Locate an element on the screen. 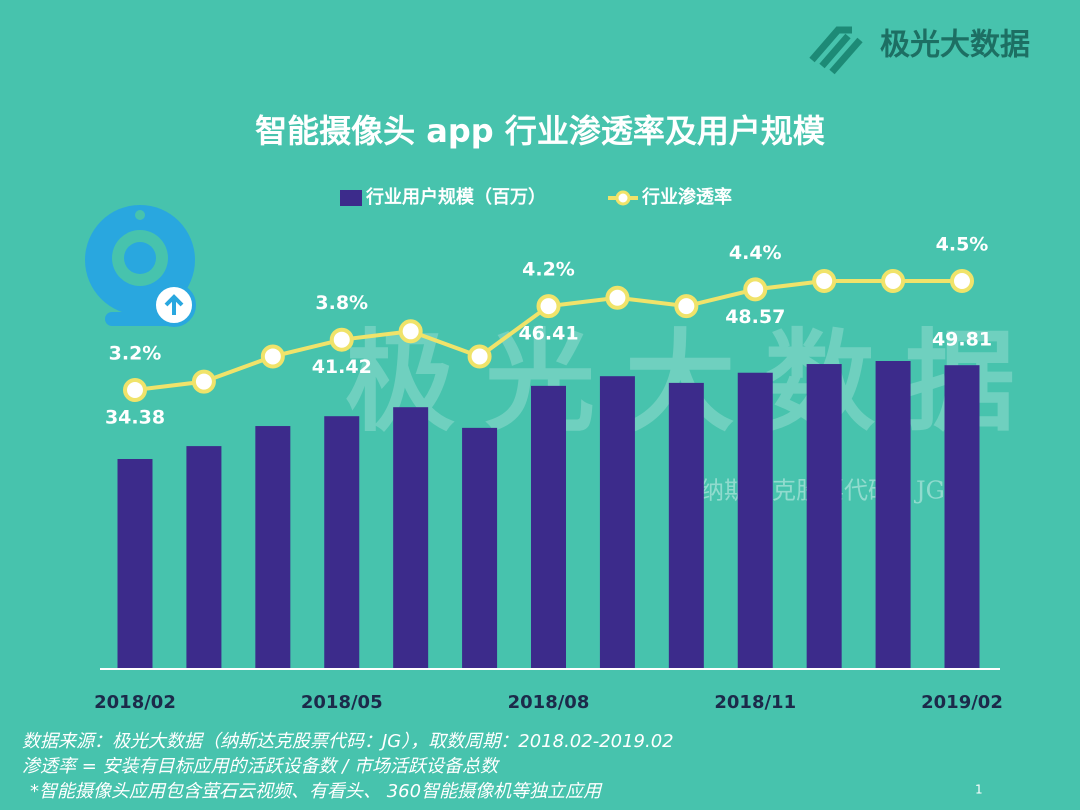 This screenshot has width=1080, height=810. legend-label: 行业渗透率 is located at coordinates (686, 197).